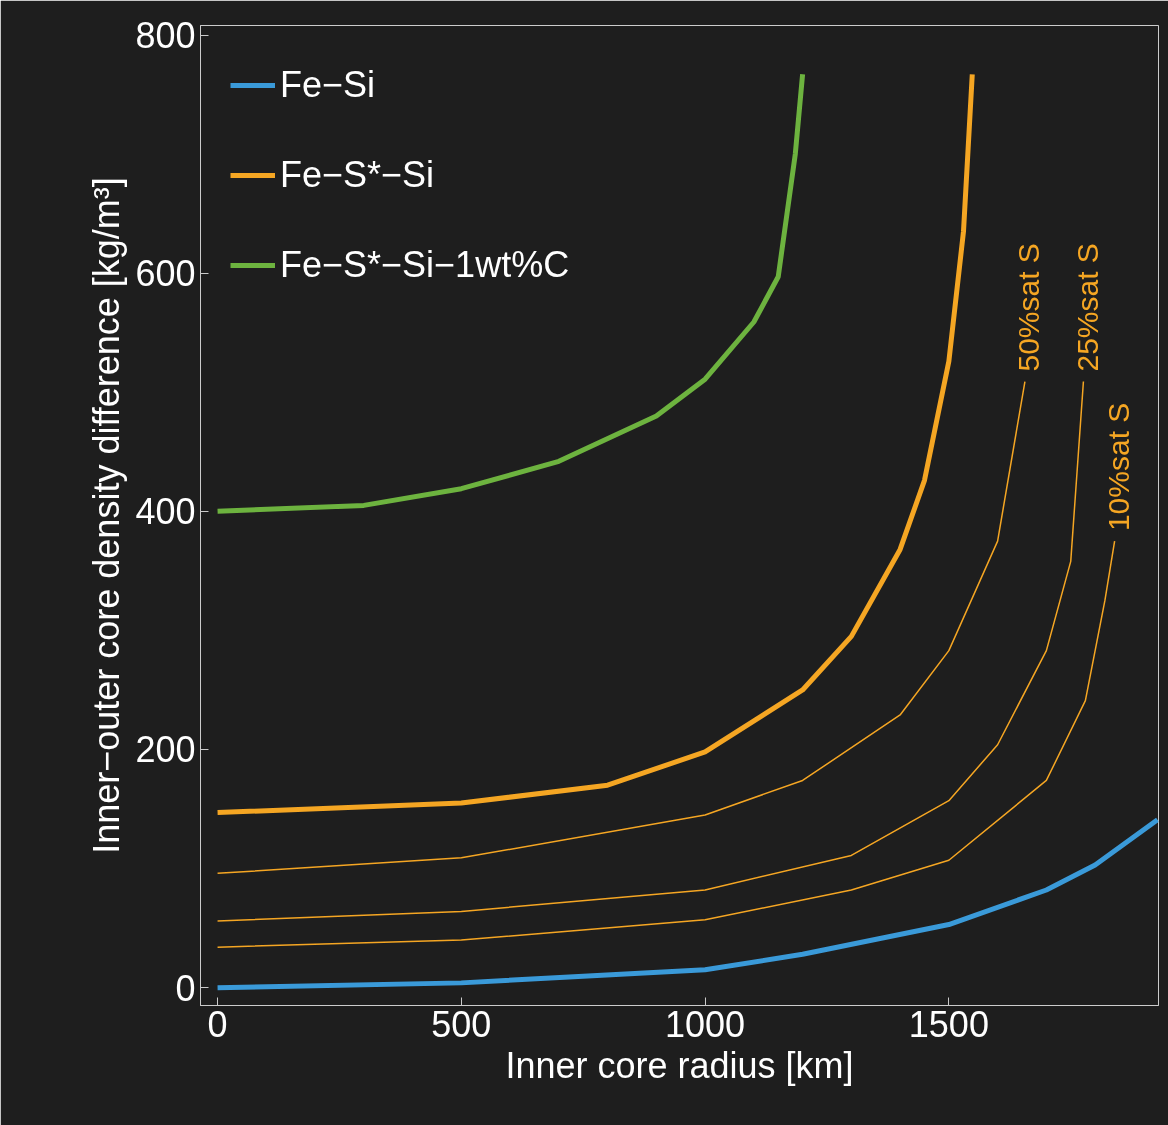 Image resolution: width=1168 pixels, height=1125 pixels. I want to click on y-tick-label: 0, so click(185, 988).